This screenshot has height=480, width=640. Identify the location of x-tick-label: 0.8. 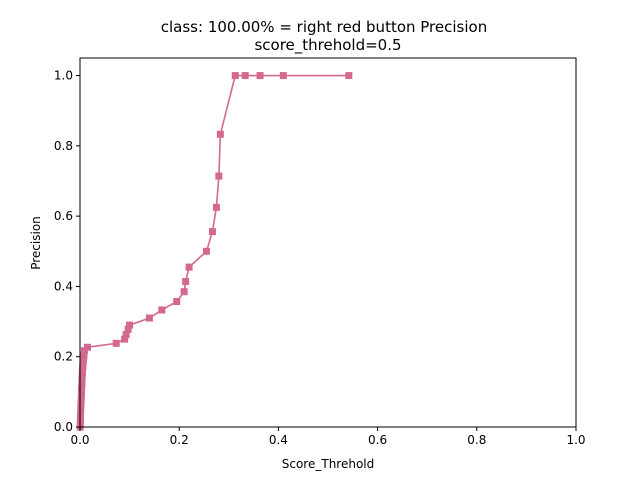
(476, 440).